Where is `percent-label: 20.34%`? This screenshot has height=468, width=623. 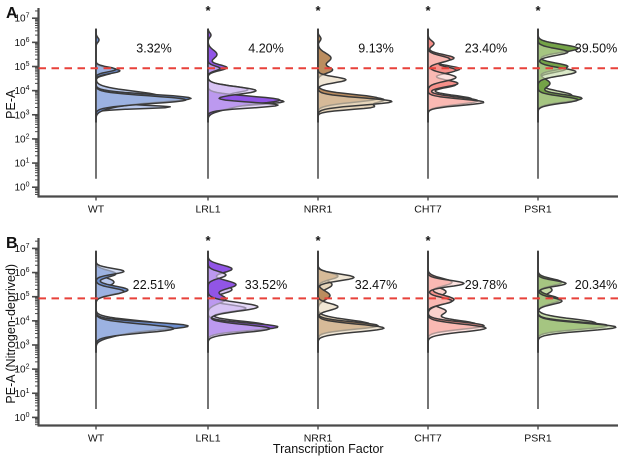
percent-label: 20.34% is located at coordinates (596, 285).